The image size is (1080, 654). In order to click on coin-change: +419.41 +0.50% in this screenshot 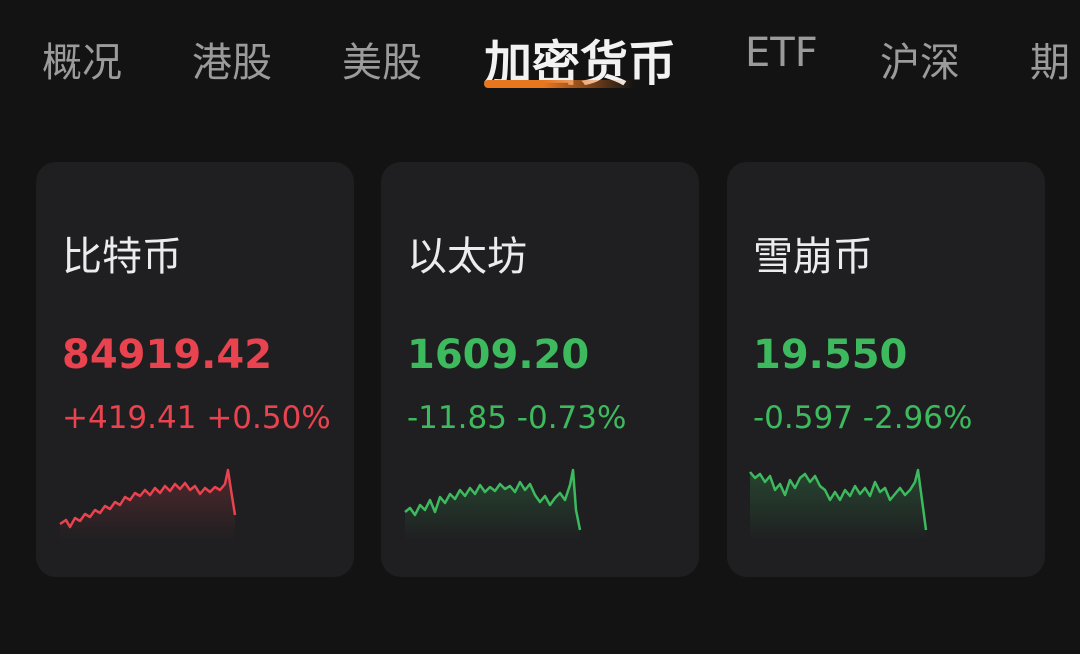, I will do `click(196, 418)`.